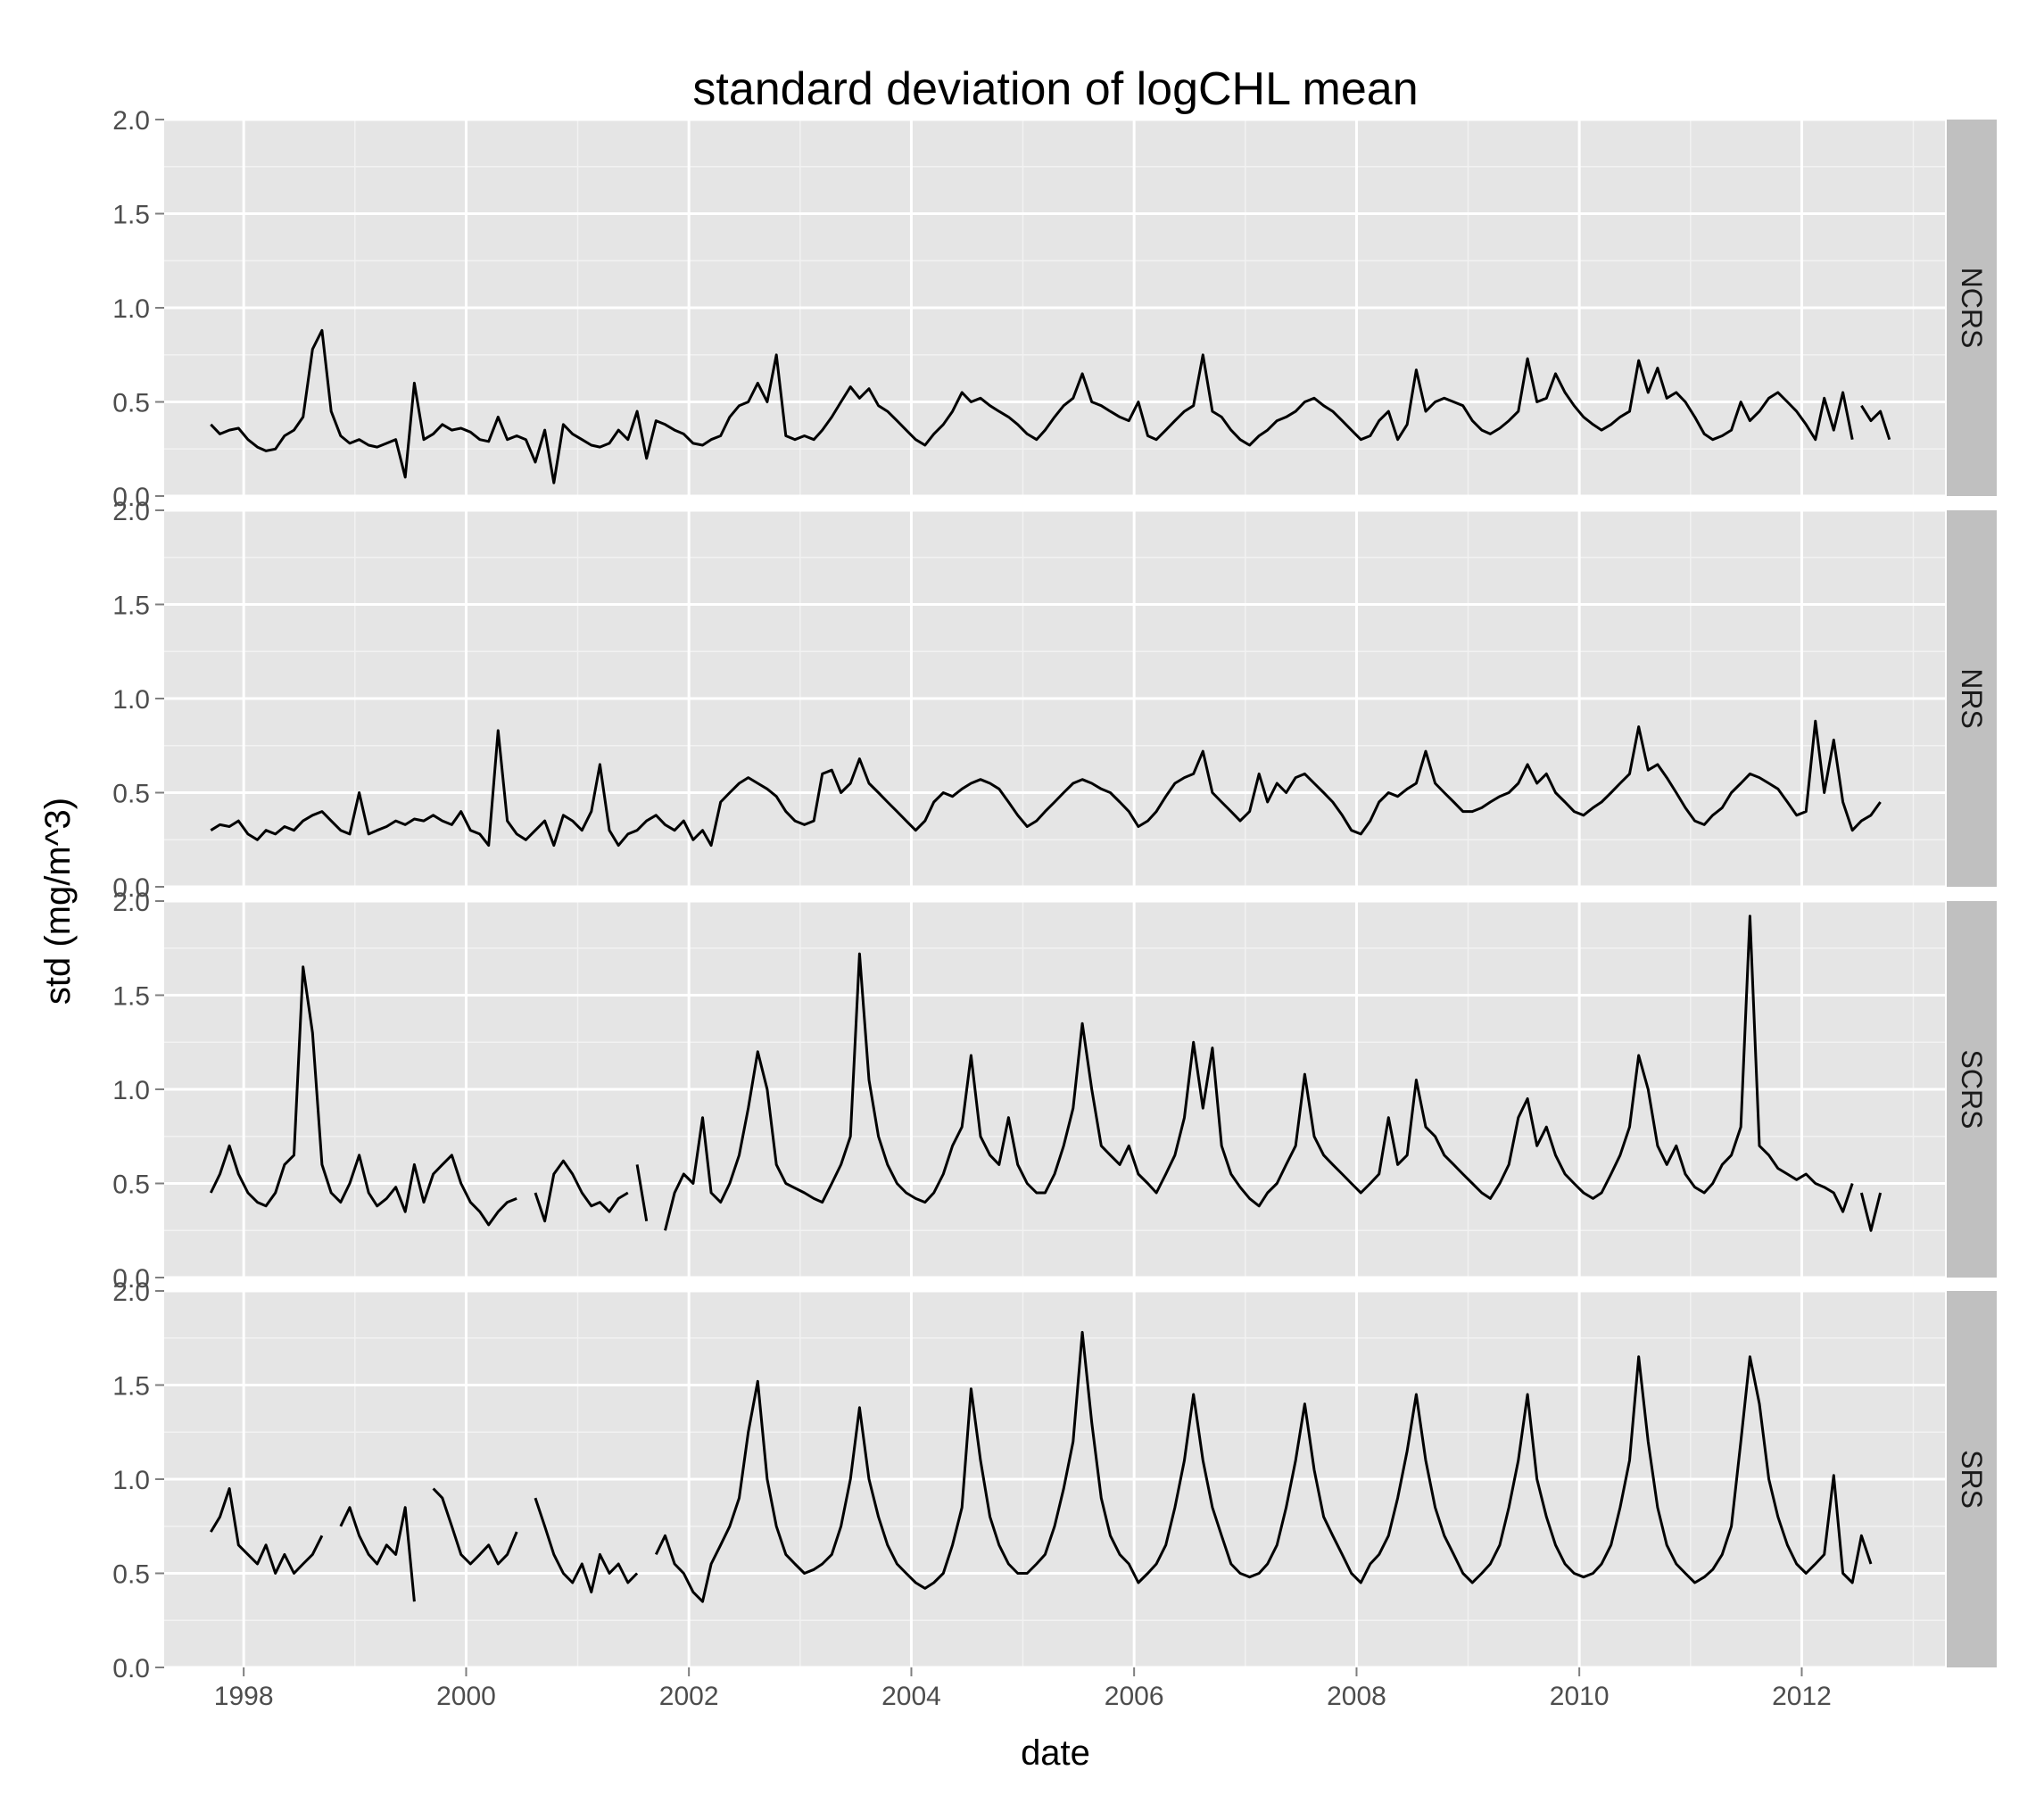  Describe the element at coordinates (1046, 783) in the screenshot. I see `series-line-nrs` at that location.